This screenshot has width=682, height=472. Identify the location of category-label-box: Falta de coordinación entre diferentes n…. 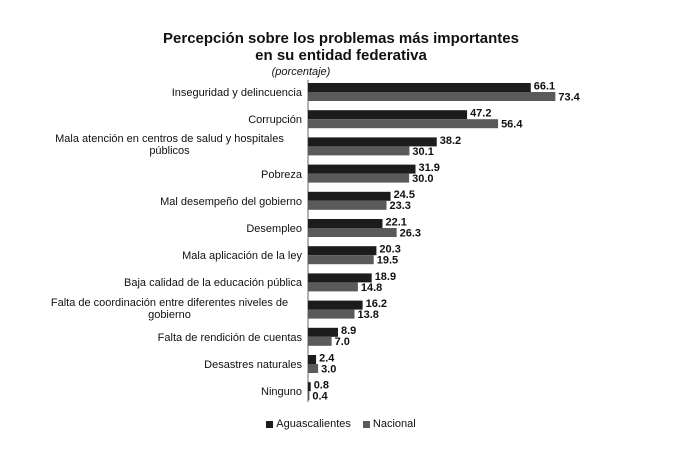
(162, 310).